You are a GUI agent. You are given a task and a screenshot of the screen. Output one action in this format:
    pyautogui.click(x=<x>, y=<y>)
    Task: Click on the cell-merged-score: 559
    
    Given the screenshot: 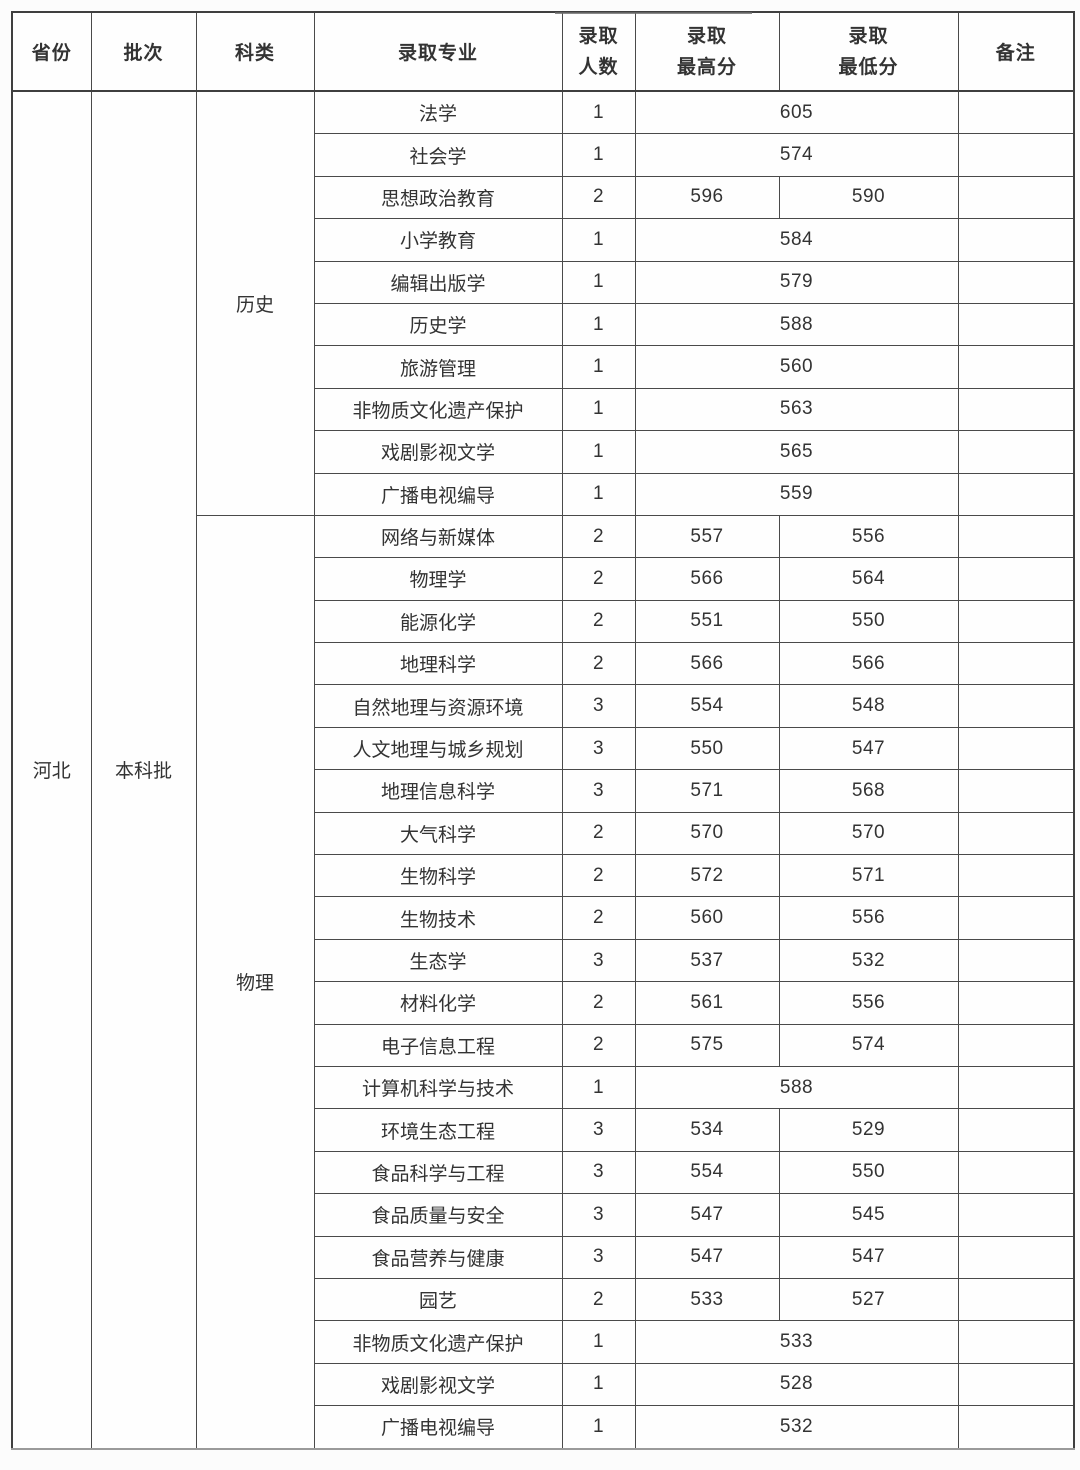 What is the action you would take?
    pyautogui.click(x=796, y=494)
    